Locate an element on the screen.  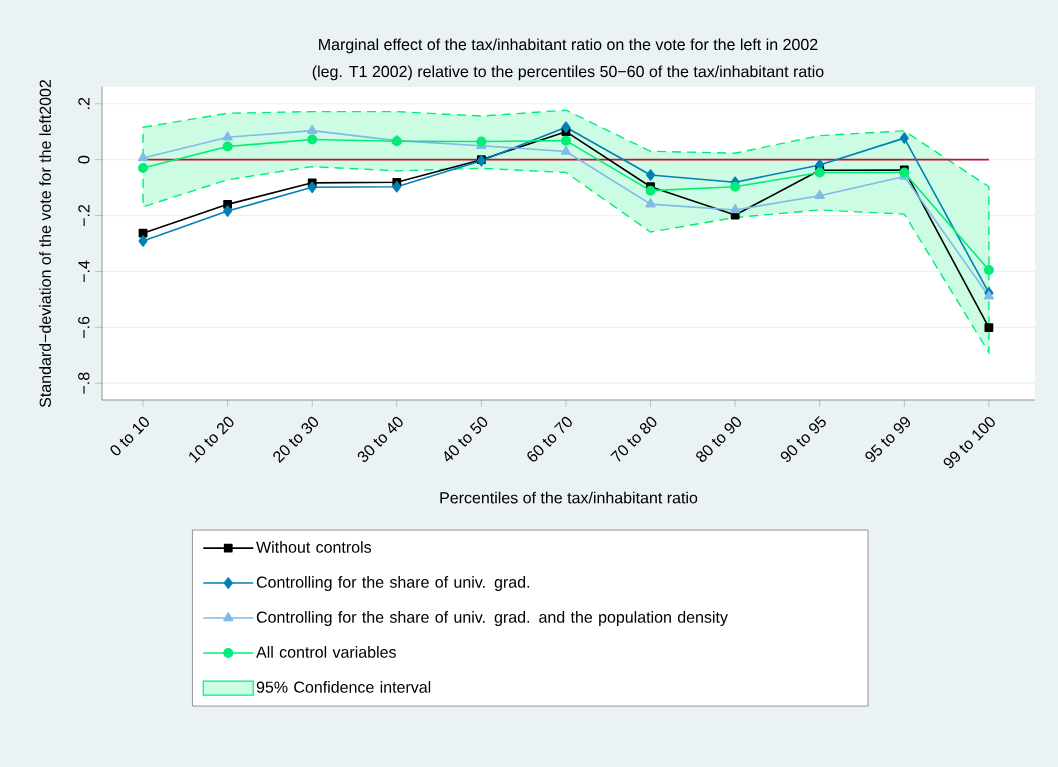
legend-label: Controlling for the share of univ. grad. is located at coordinates (393, 583).